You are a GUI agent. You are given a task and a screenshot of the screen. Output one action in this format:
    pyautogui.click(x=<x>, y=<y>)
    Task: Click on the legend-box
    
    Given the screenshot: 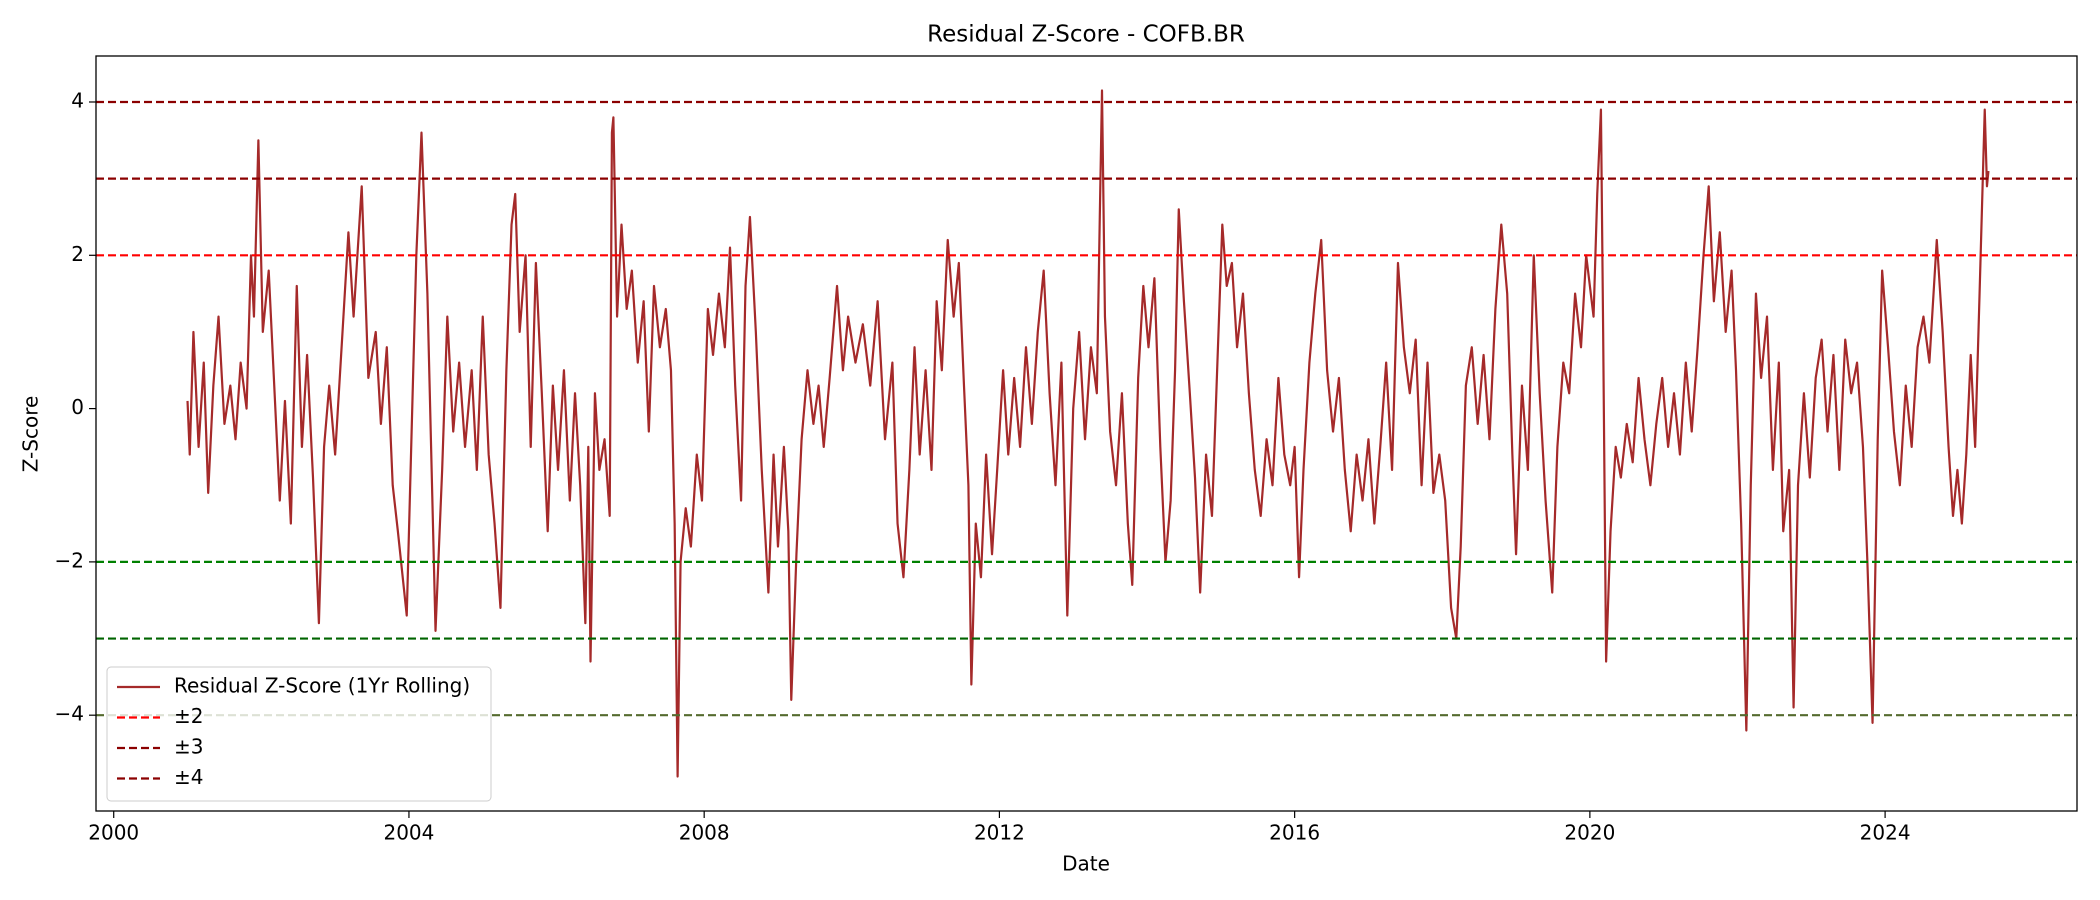 What is the action you would take?
    pyautogui.click(x=299, y=734)
    